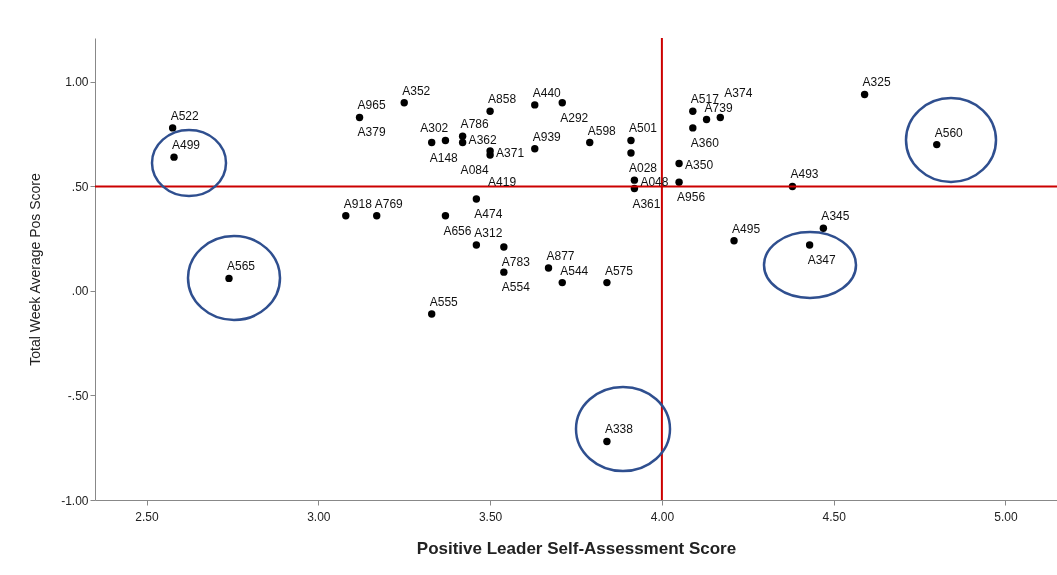 The image size is (1057, 575). What do you see at coordinates (516, 287) in the screenshot?
I see `annotation: A554` at bounding box center [516, 287].